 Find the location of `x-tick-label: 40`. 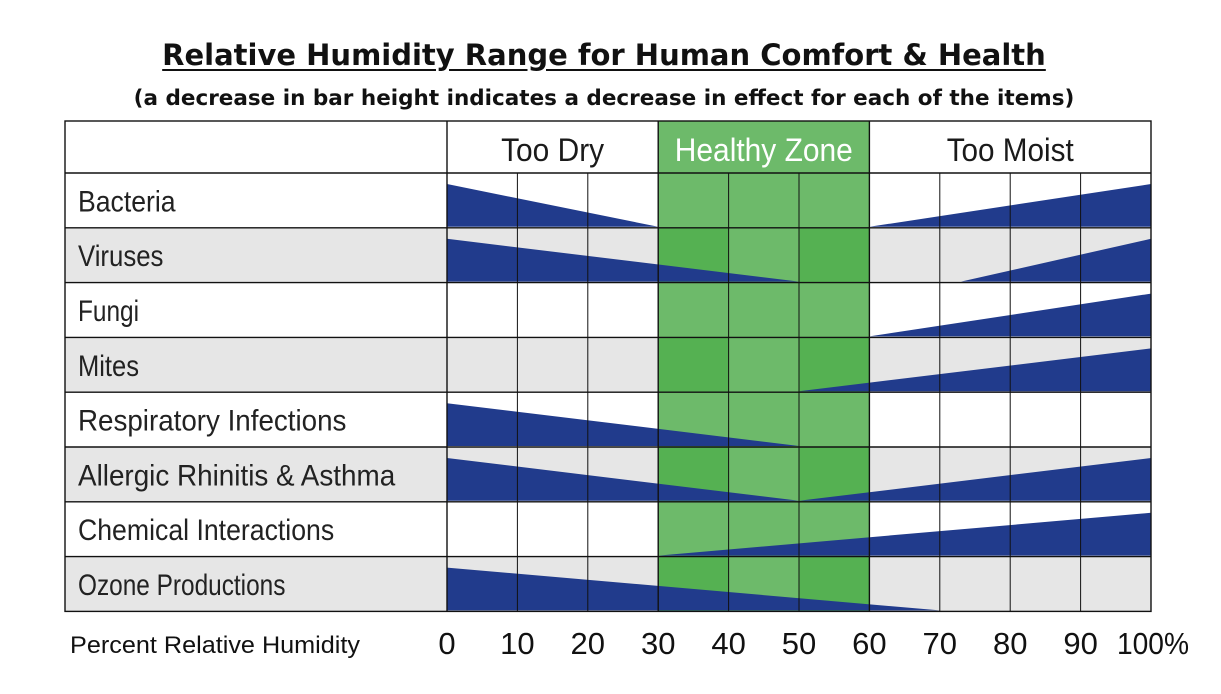

x-tick-label: 40 is located at coordinates (728, 643).